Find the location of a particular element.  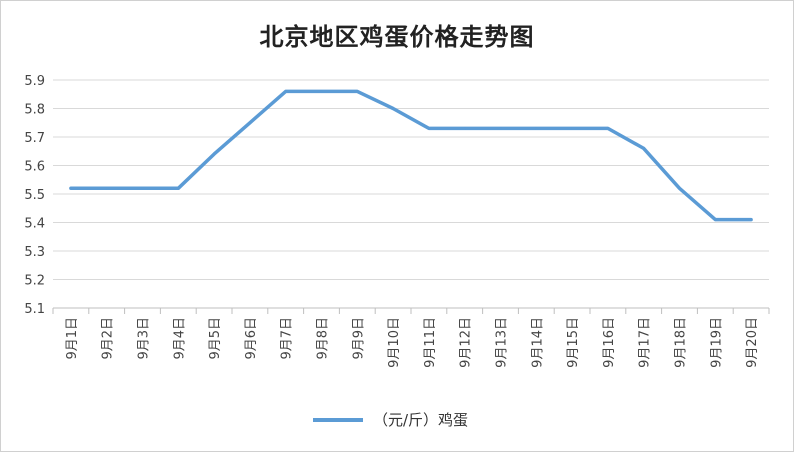

legend-swatch is located at coordinates (338, 419).